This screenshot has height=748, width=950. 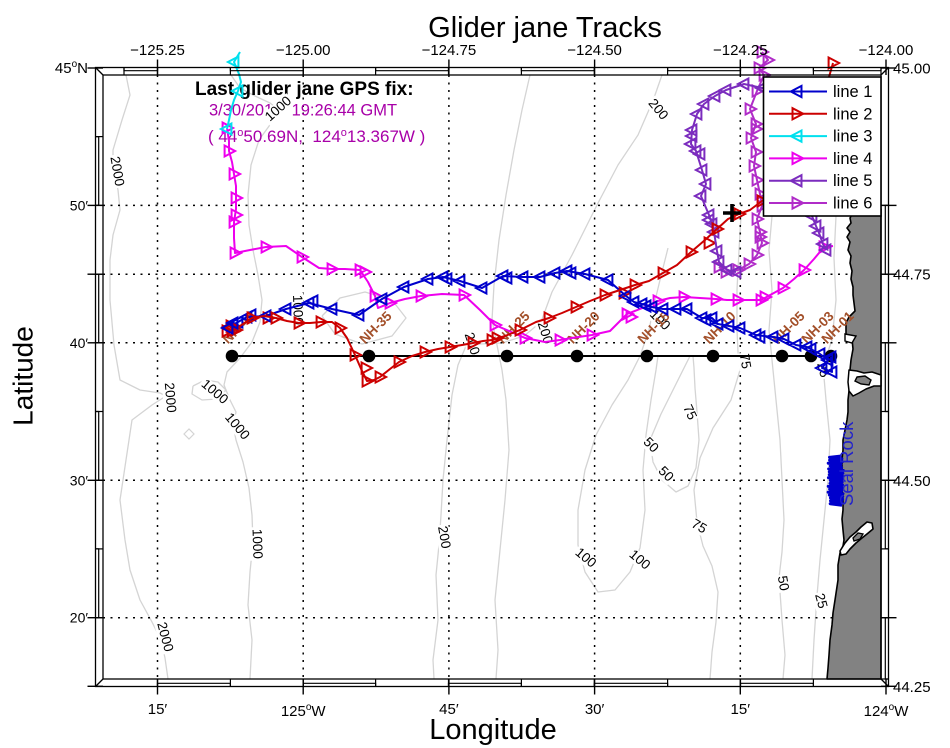 What do you see at coordinates (886, 50) in the screenshot?
I see `svg-text: −124.00` at bounding box center [886, 50].